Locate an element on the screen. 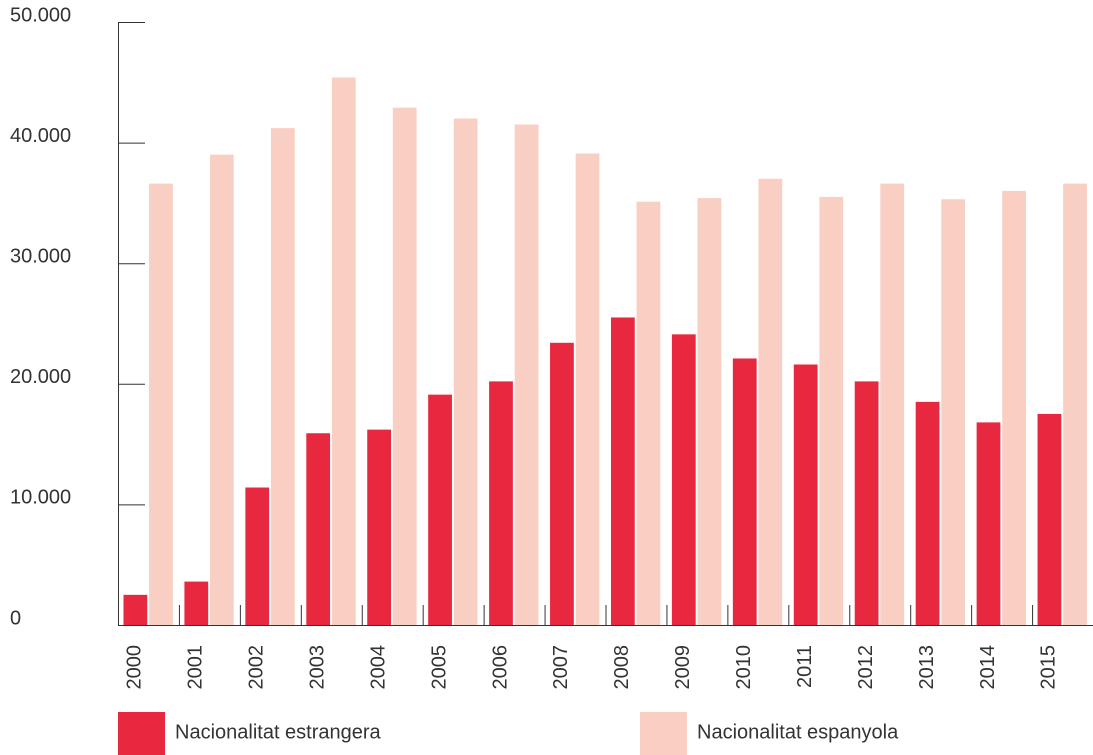  x-tick-label: 2007 is located at coordinates (561, 667).